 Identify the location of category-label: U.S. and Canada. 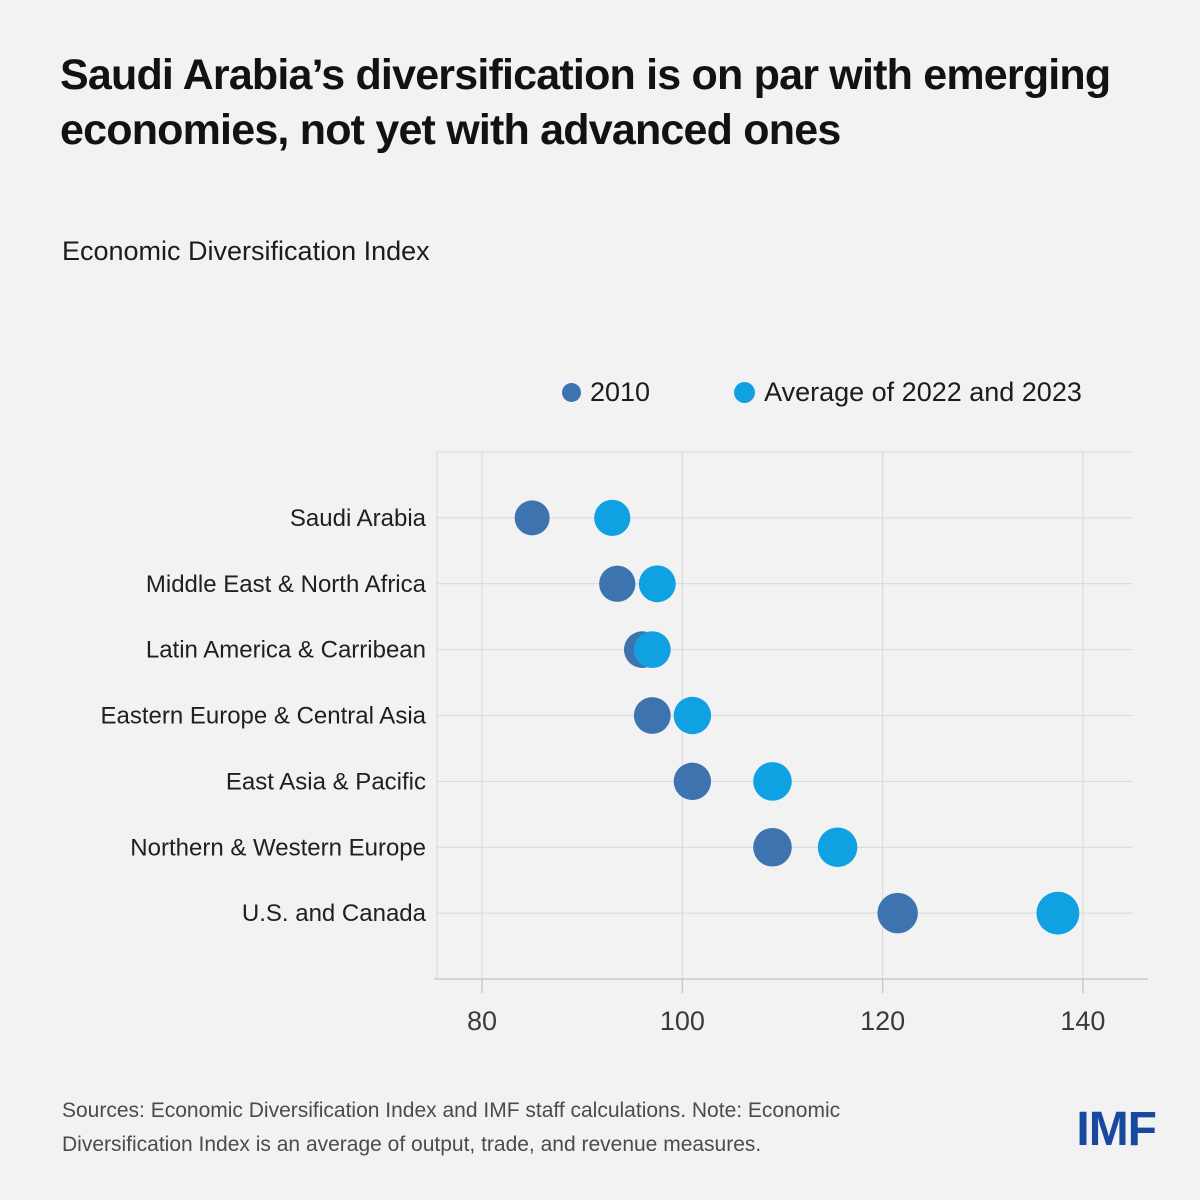
(334, 913).